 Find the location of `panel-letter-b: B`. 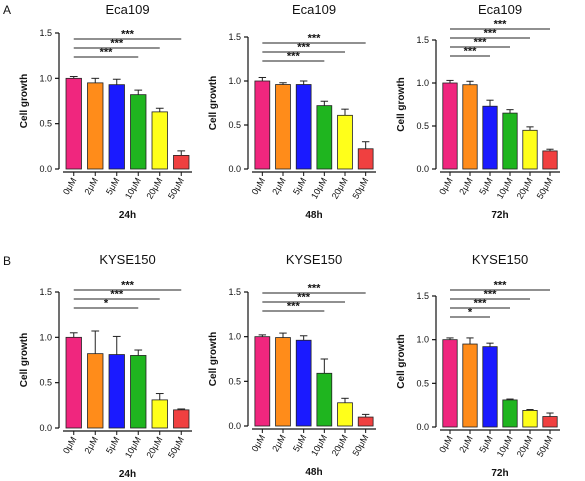

panel-letter-b: B is located at coordinates (7, 261).